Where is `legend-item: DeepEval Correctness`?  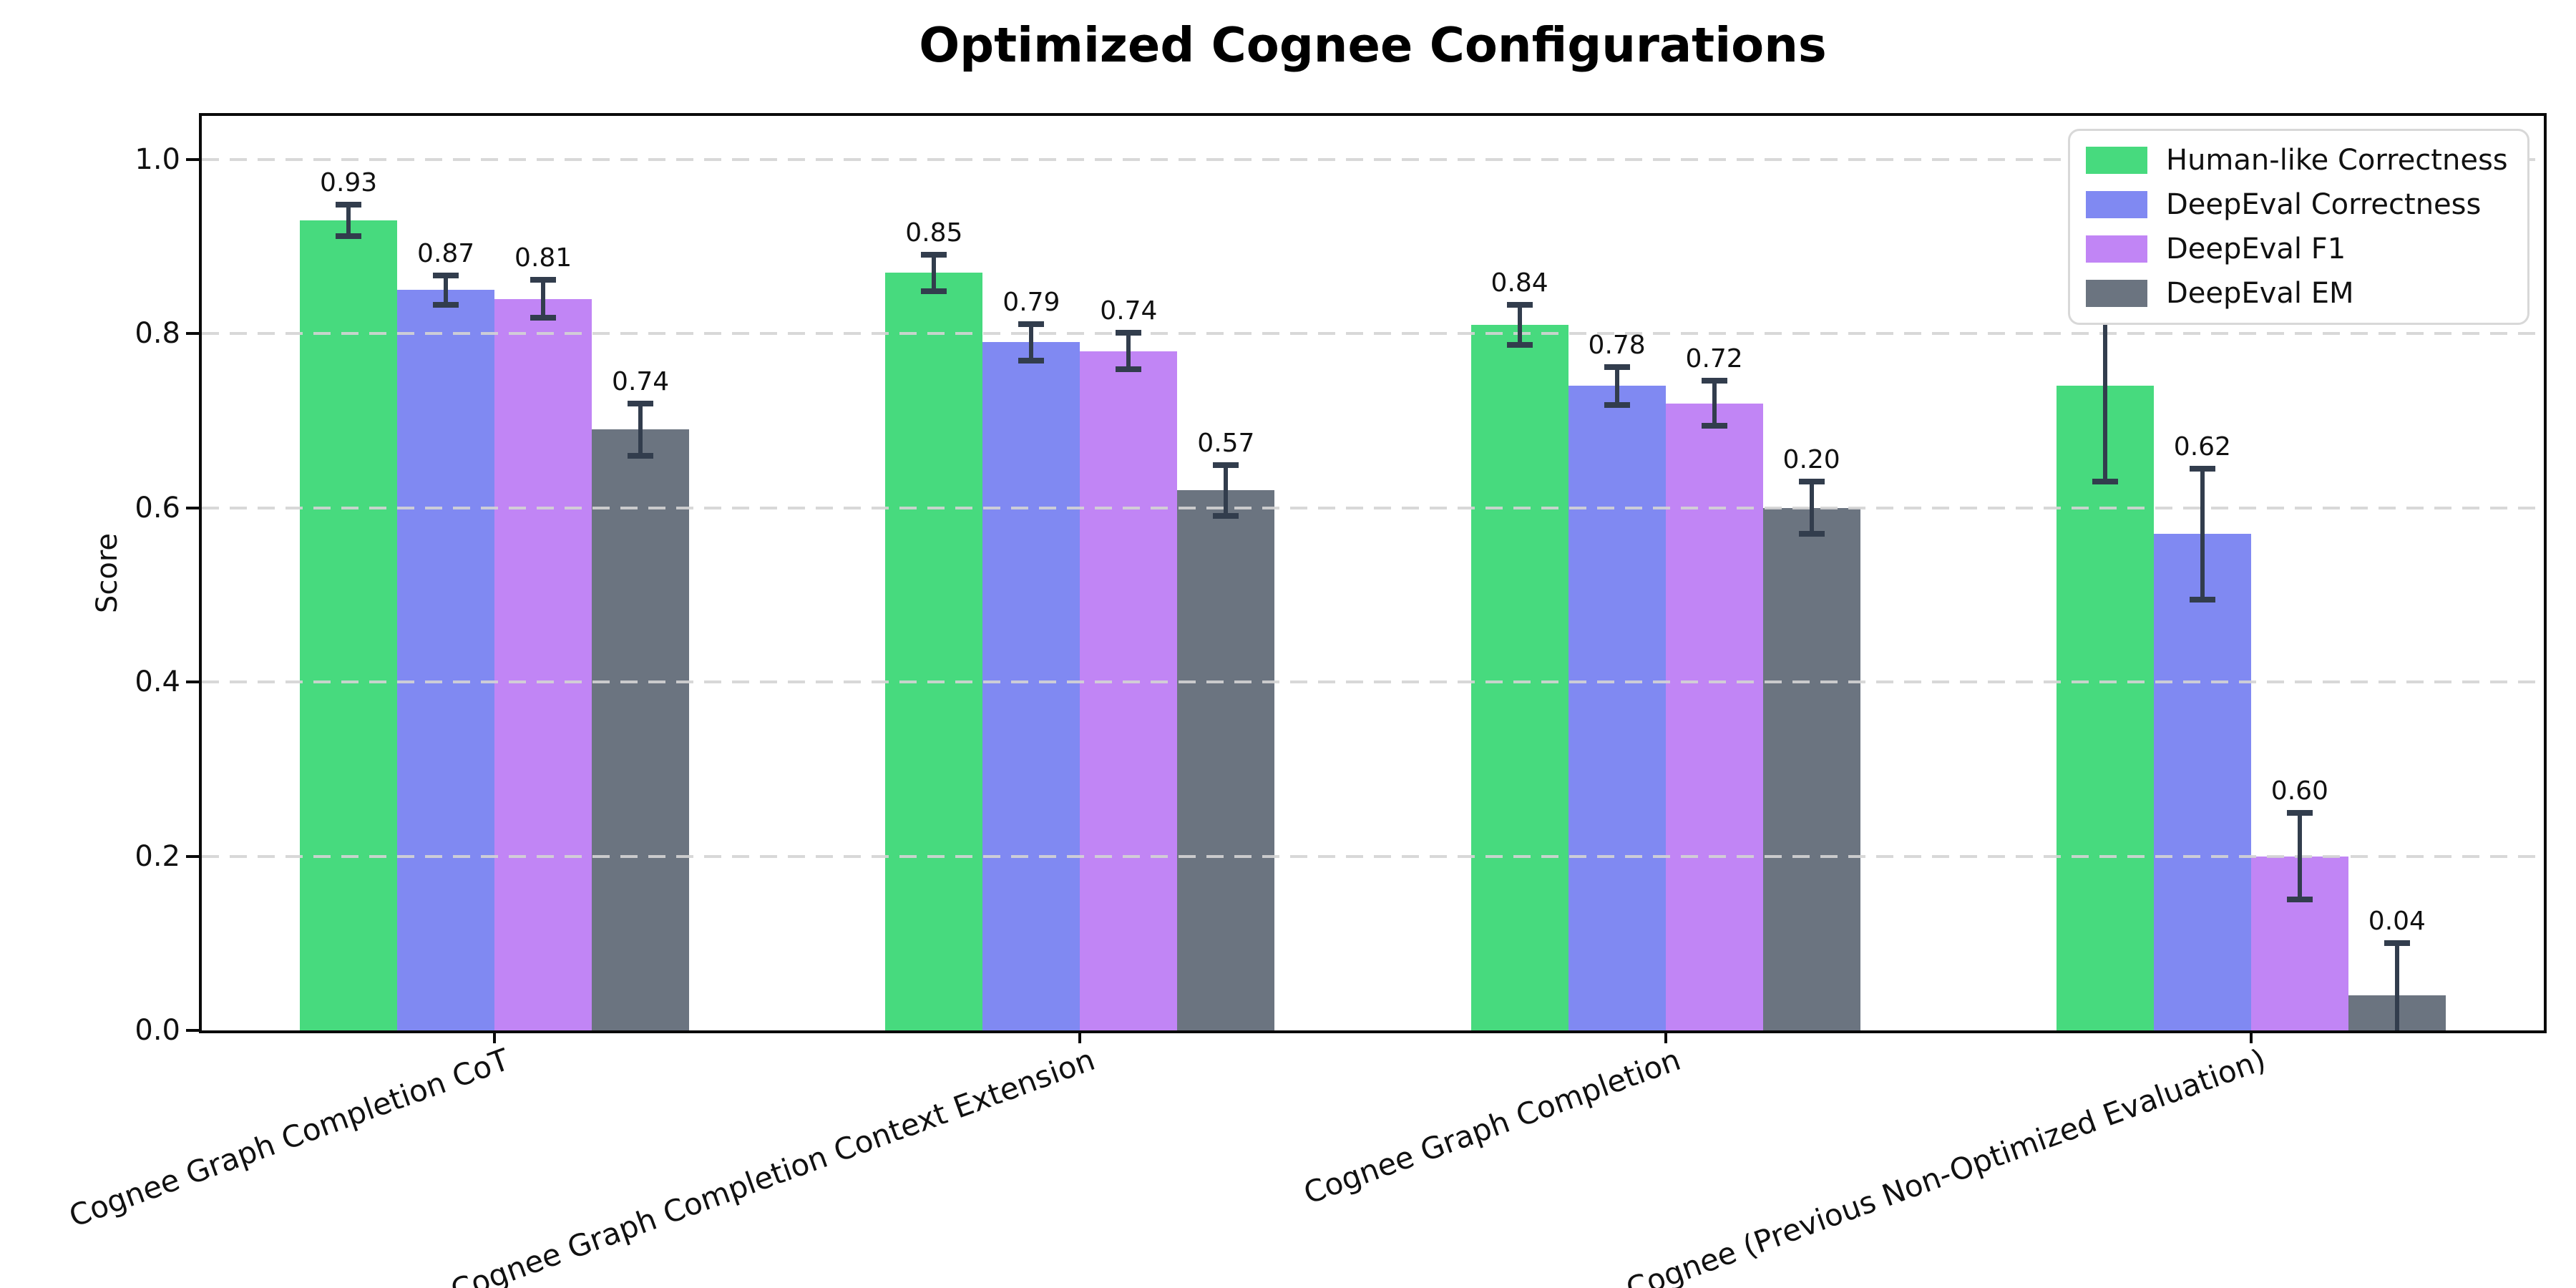 legend-item: DeepEval Correctness is located at coordinates (2306, 204).